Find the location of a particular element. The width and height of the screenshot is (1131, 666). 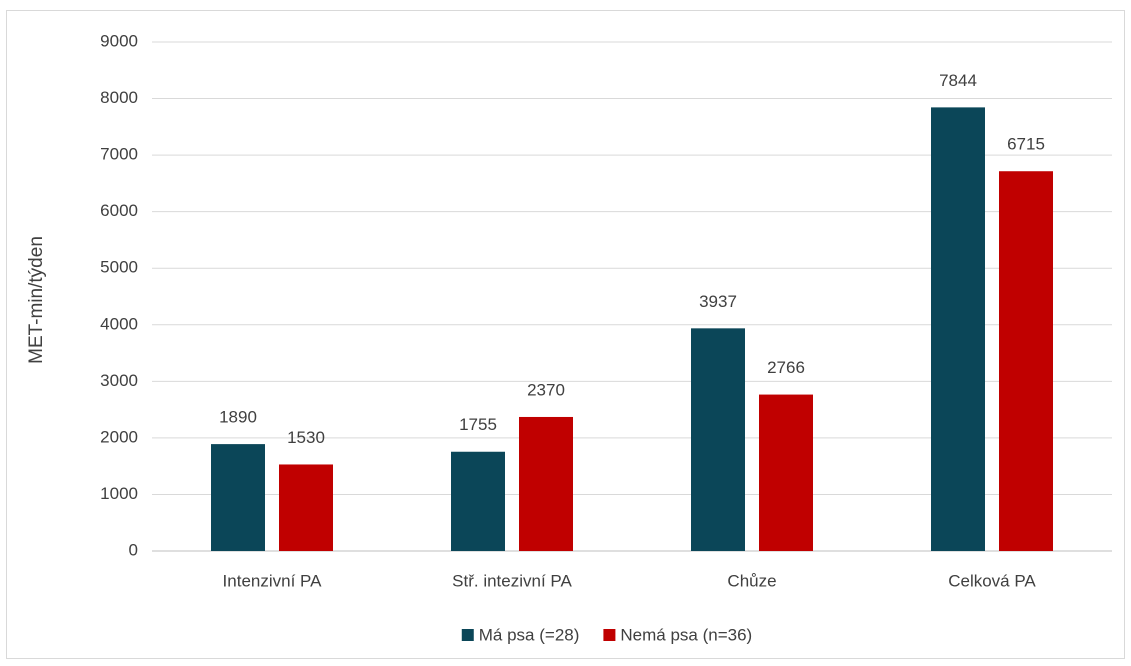

data-label: 1755 is located at coordinates (478, 424).